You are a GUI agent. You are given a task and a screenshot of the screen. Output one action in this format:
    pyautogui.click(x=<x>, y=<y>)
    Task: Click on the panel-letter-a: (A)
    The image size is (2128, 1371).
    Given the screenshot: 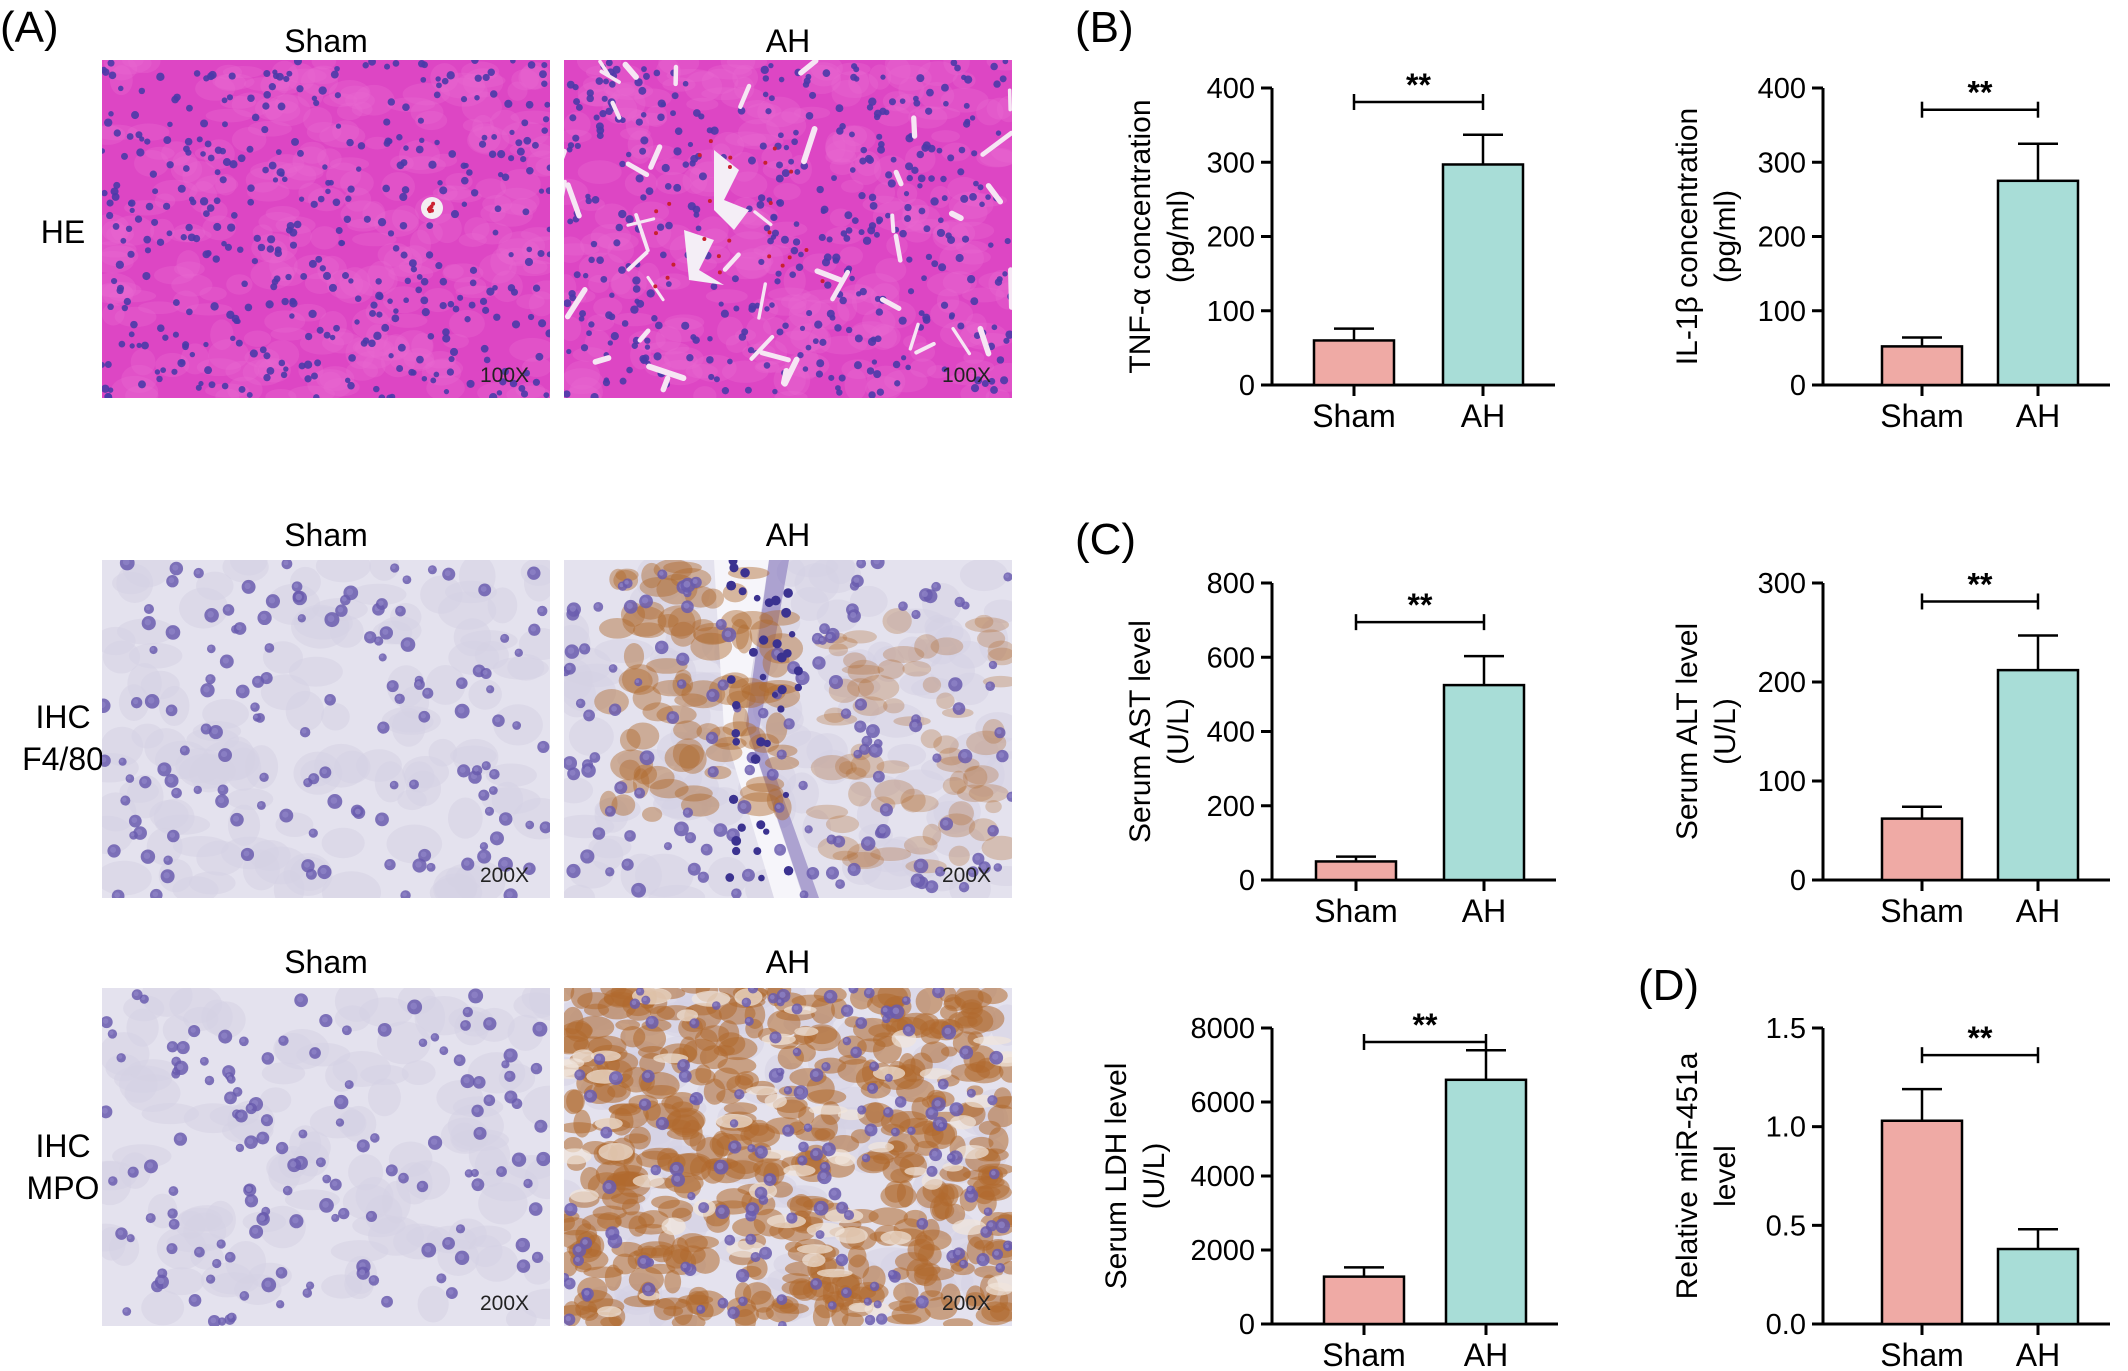 What is the action you would take?
    pyautogui.click(x=29, y=27)
    